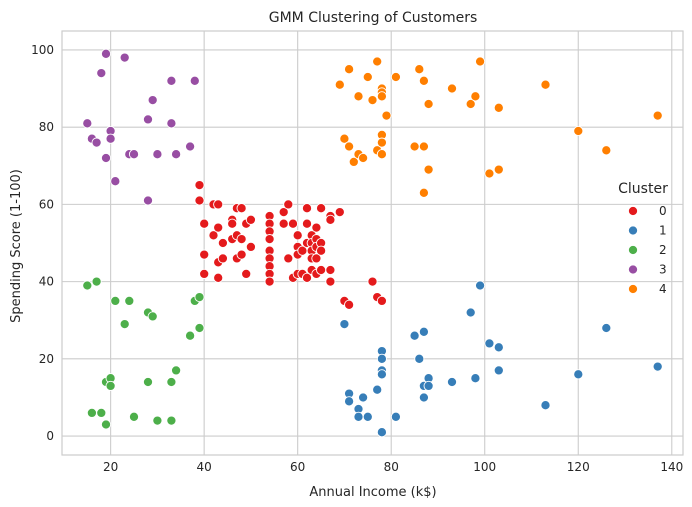  Describe the element at coordinates (46, 127) in the screenshot. I see `y-tick-label: 80` at that location.